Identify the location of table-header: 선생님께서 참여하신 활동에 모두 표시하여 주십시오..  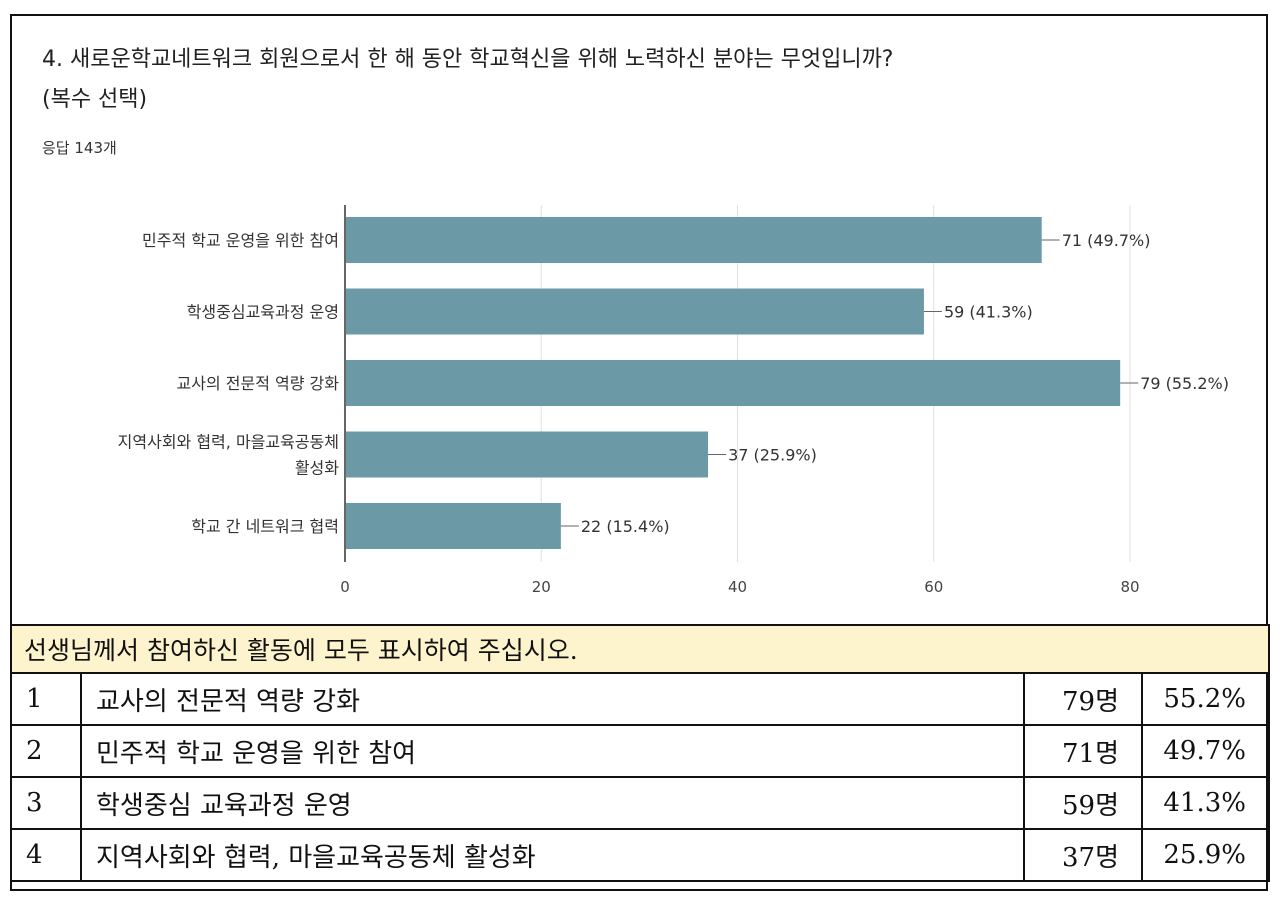
(640, 649).